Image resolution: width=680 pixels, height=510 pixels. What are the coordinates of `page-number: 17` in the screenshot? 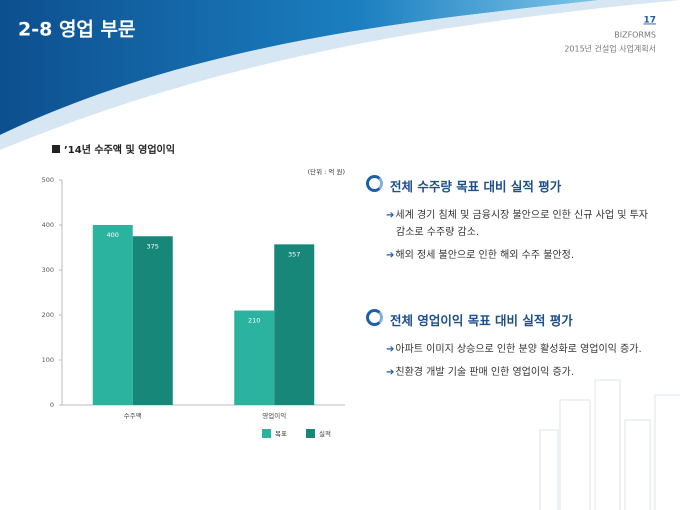 It's located at (649, 21).